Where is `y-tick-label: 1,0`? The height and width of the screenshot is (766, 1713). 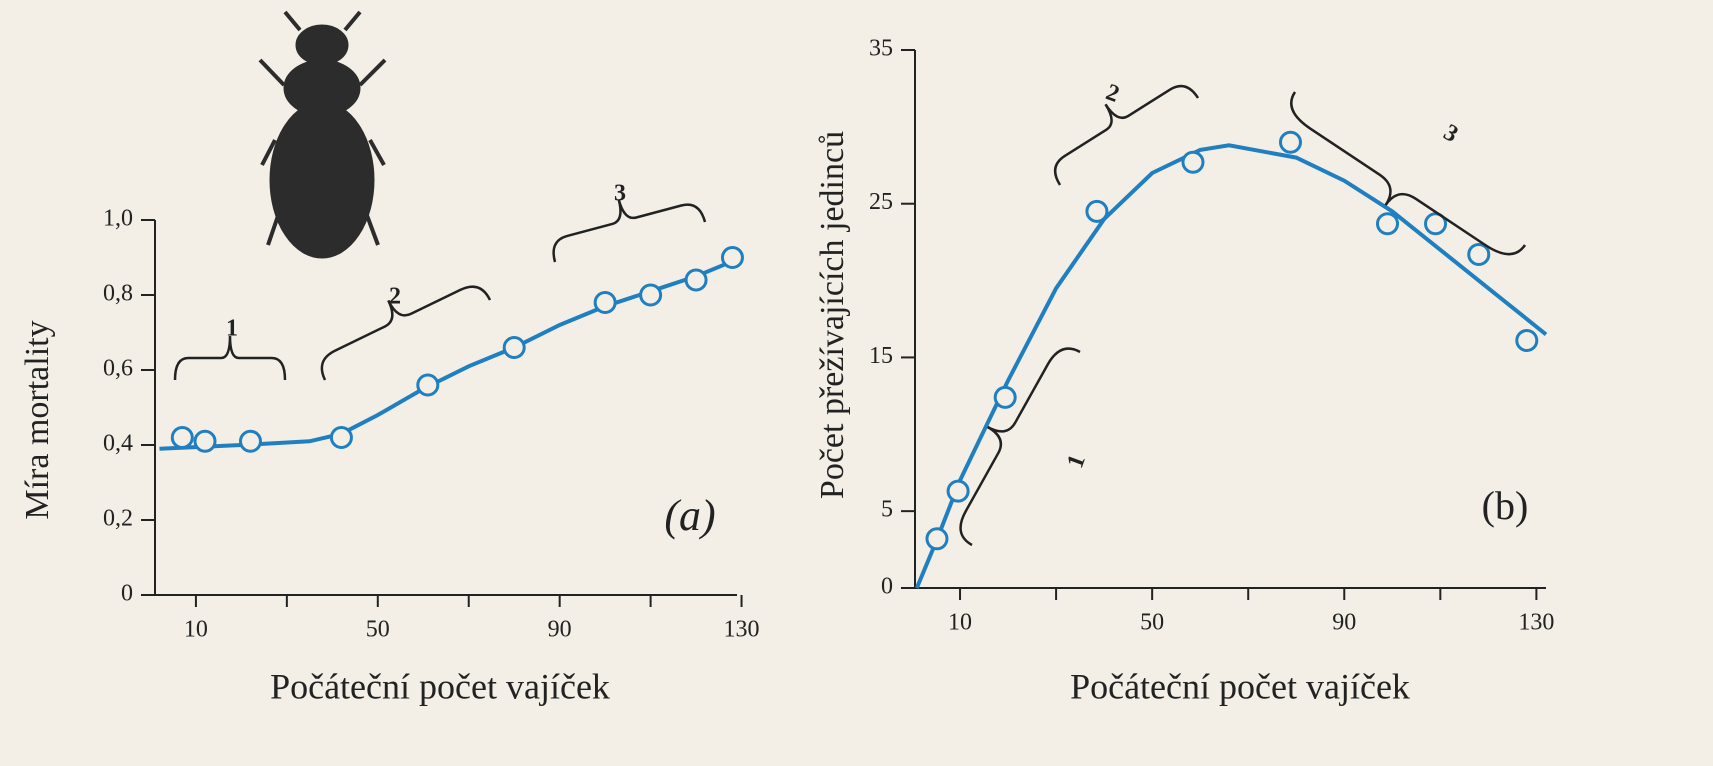
y-tick-label: 1,0 is located at coordinates (118, 219).